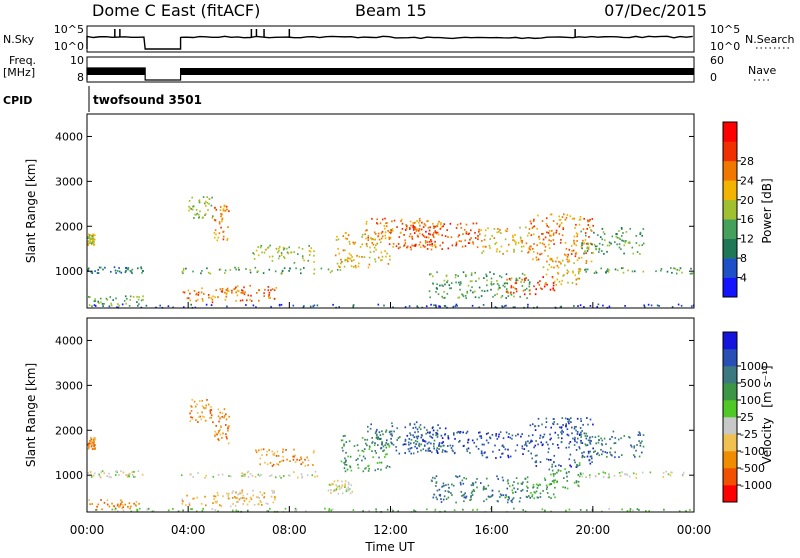 Image resolution: width=800 pixels, height=558 pixels. What do you see at coordinates (116, 71) in the screenshot?
I see `freq-bar-segment` at bounding box center [116, 71].